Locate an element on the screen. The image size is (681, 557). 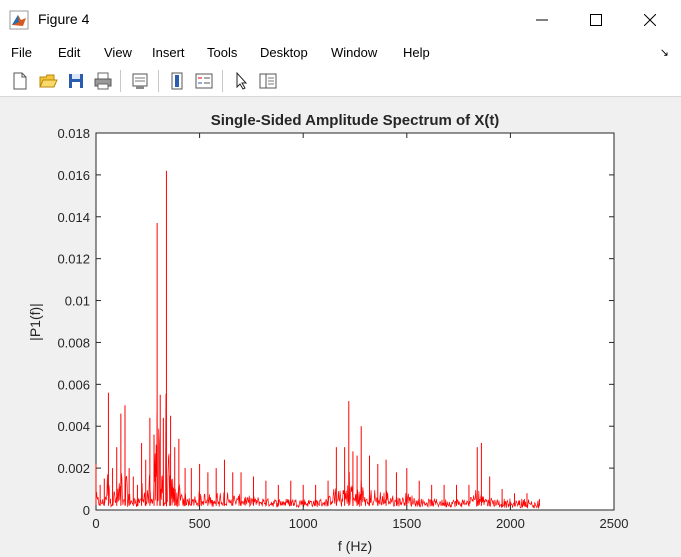
minimize-button is located at coordinates (542, 20).